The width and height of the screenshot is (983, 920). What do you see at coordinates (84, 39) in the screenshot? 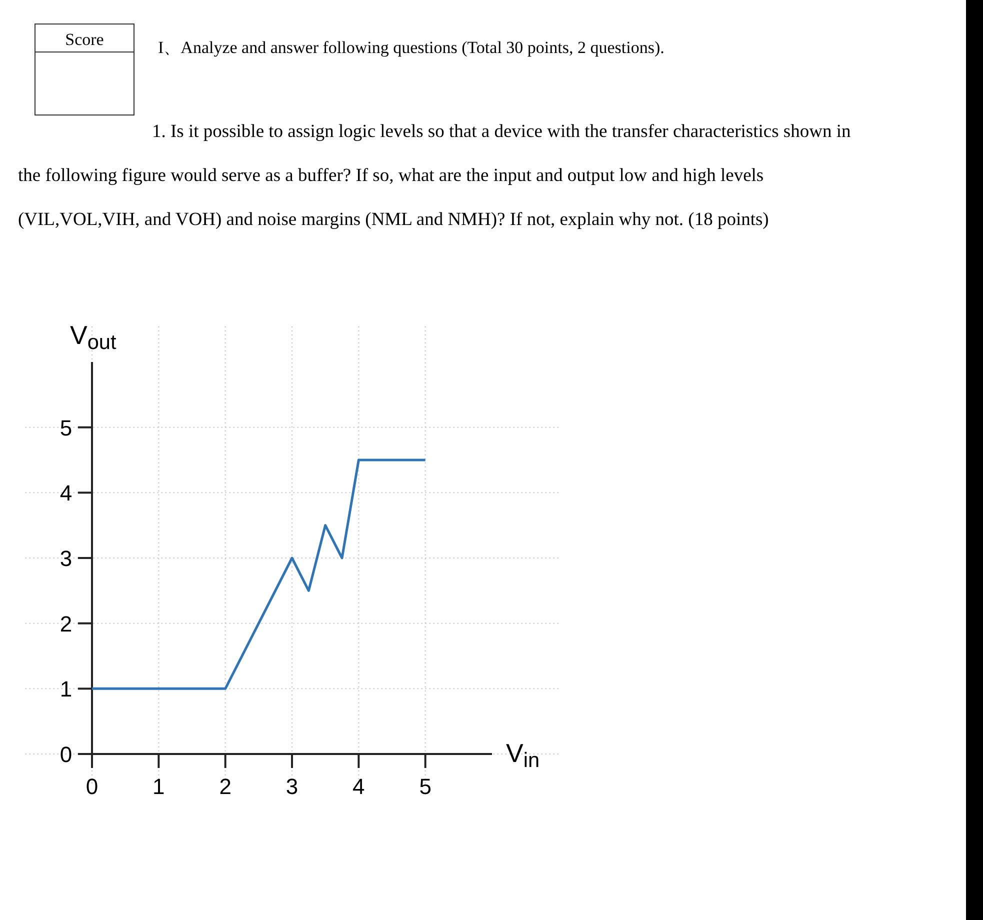
I see `text: Score` at bounding box center [84, 39].